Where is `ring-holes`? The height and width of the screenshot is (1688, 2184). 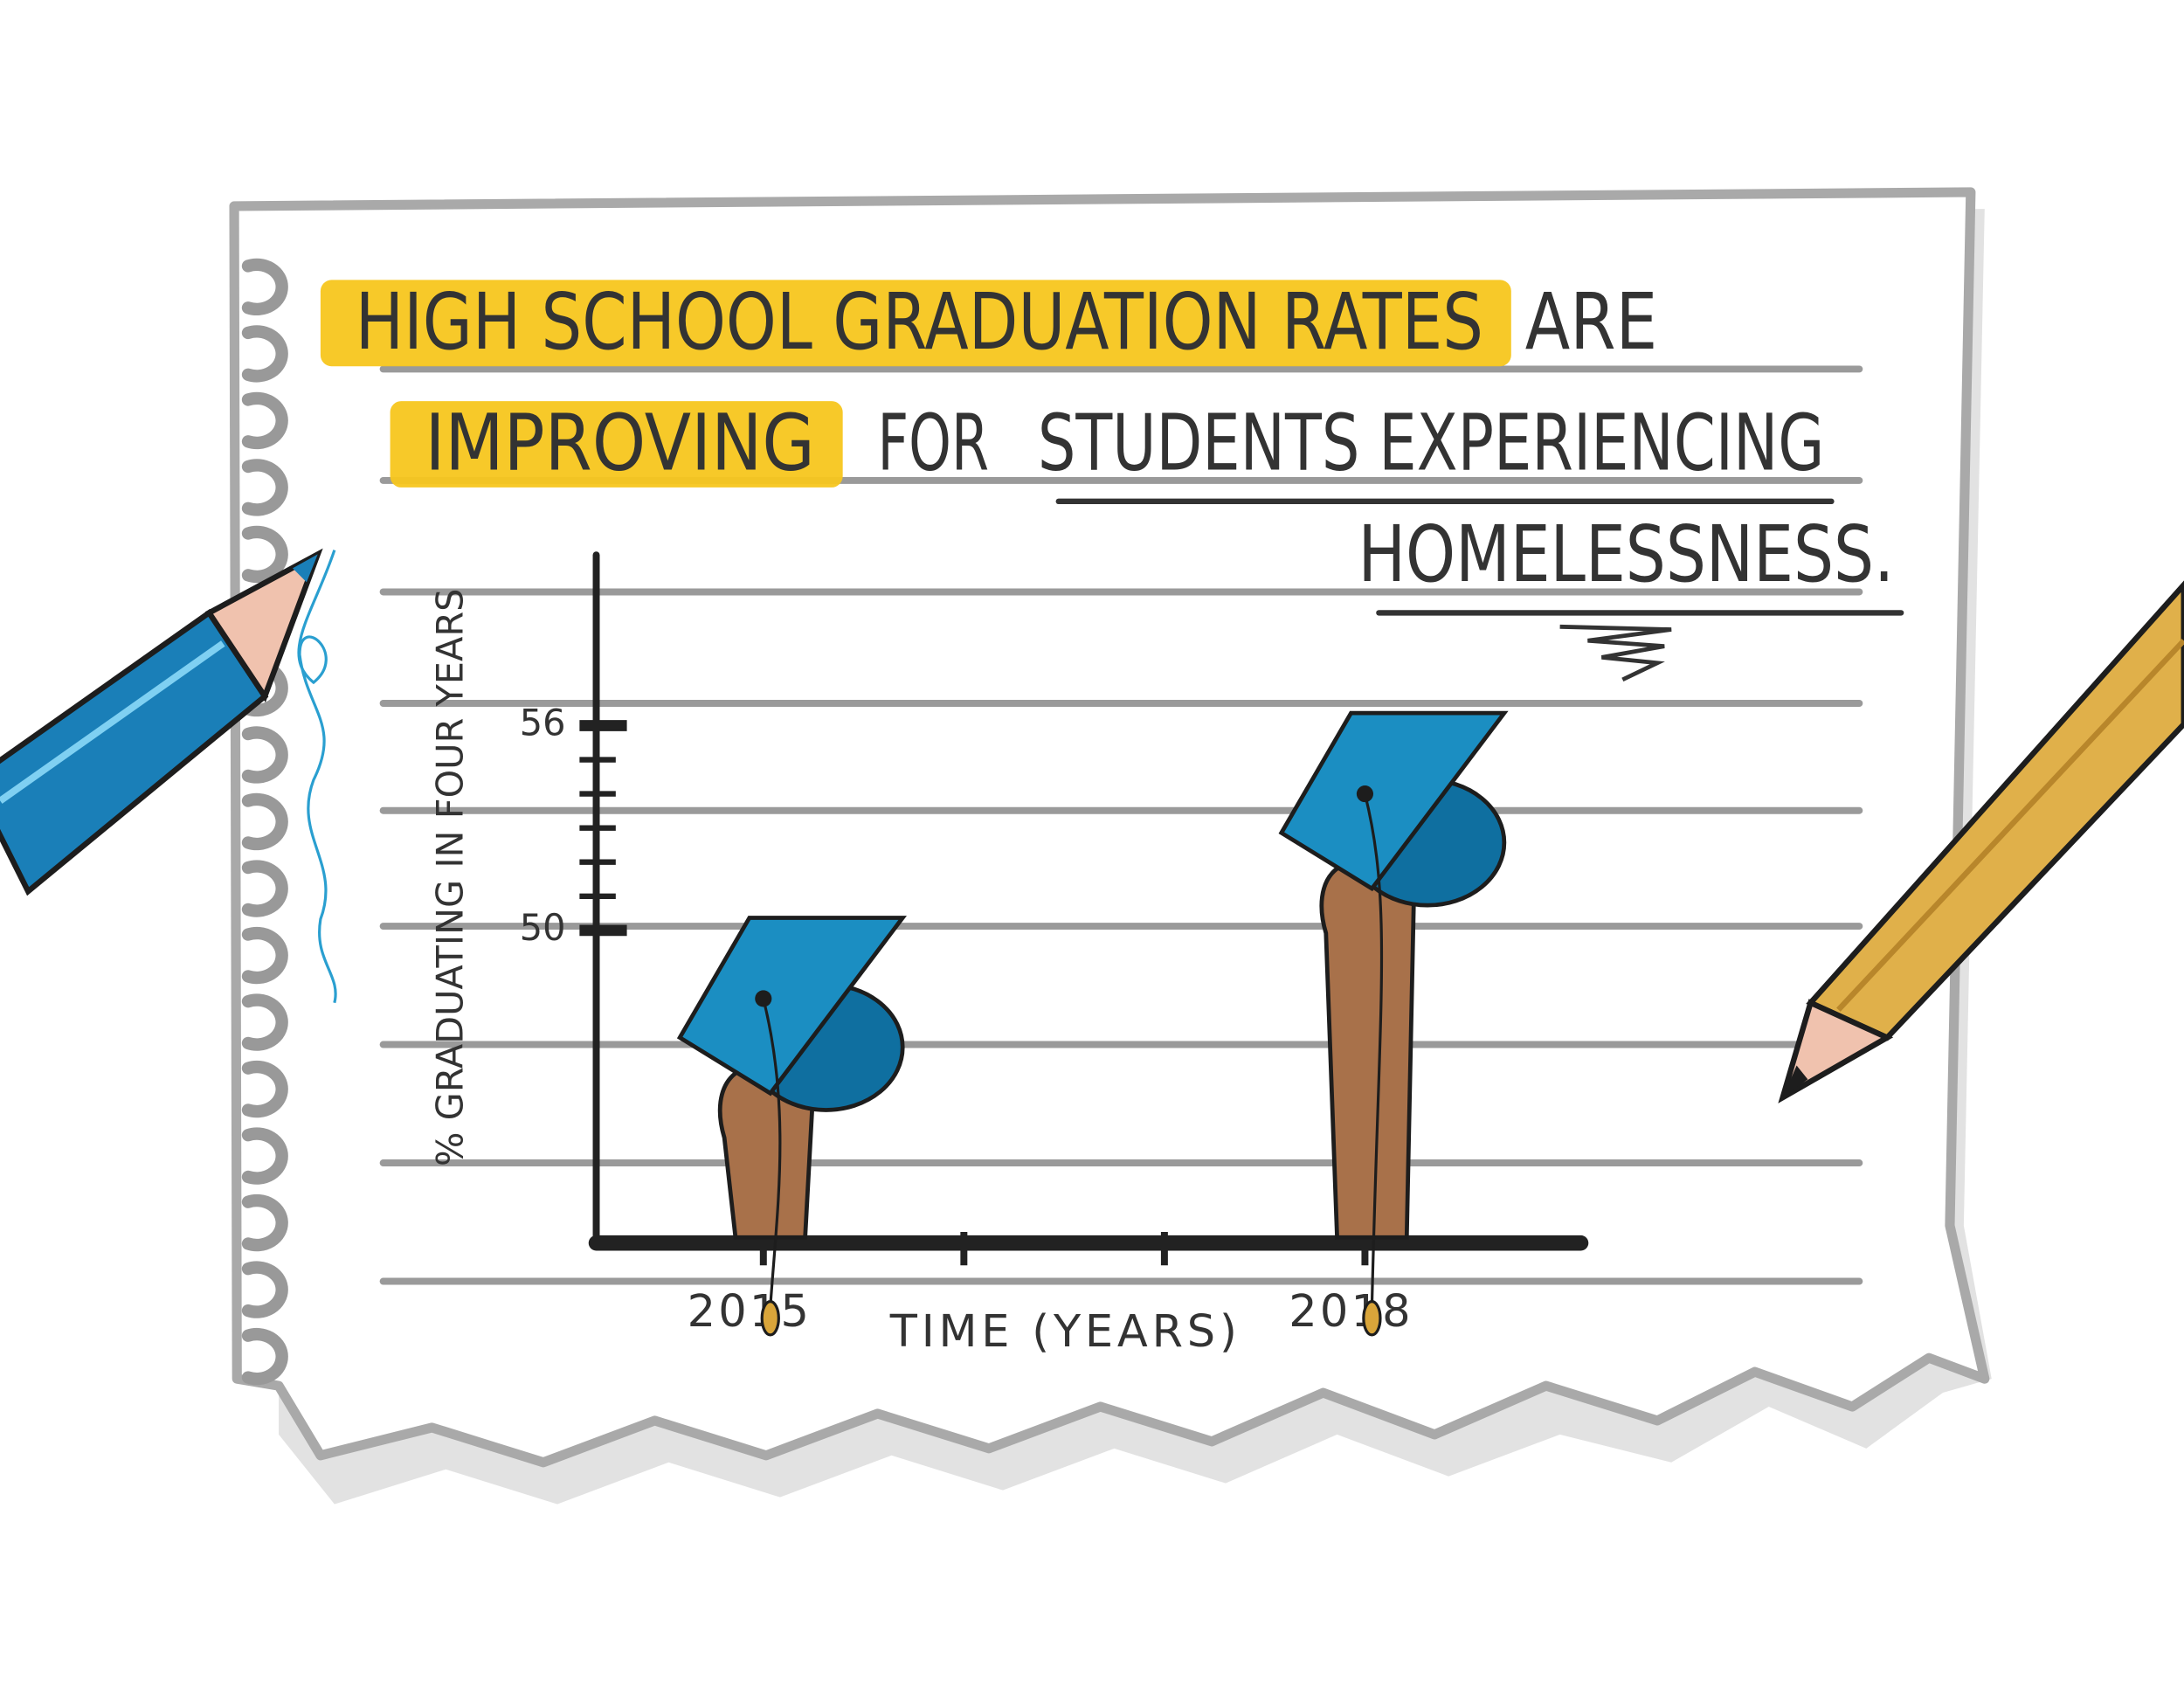 ring-holes is located at coordinates (264, 822).